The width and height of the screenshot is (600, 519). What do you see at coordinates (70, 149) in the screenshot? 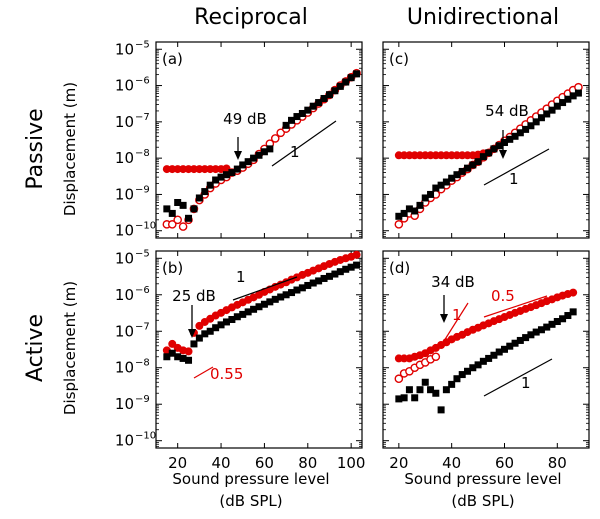
I see `ylabel-top: Displacement (m)` at bounding box center [70, 149].